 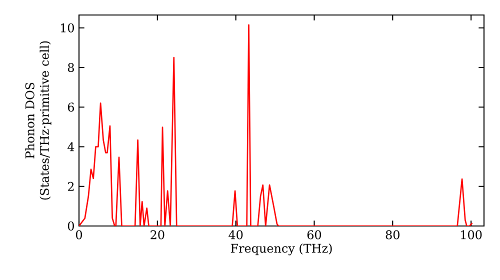 I want to click on x-tick-label: 20, so click(x=157, y=235).